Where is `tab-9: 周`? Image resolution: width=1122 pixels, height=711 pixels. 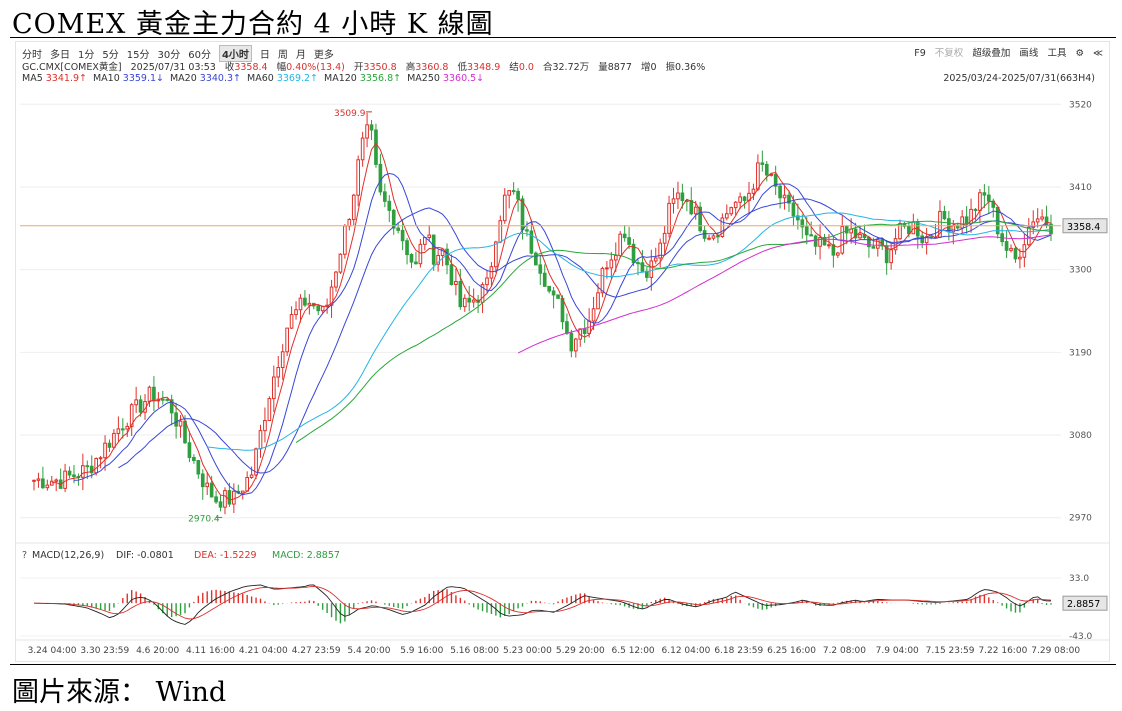
tab-9: 周 is located at coordinates (282, 55).